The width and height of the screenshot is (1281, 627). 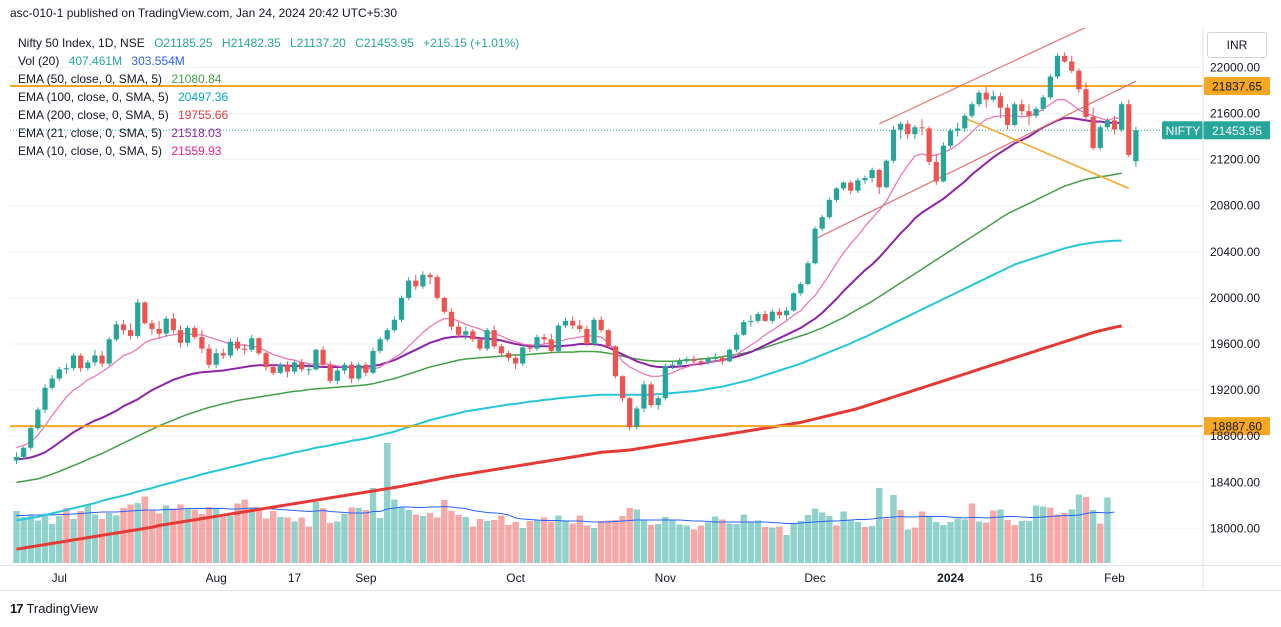 What do you see at coordinates (93, 97) in the screenshot?
I see `ema-100-label: EMA (100, close, 0, SMA, 5)` at bounding box center [93, 97].